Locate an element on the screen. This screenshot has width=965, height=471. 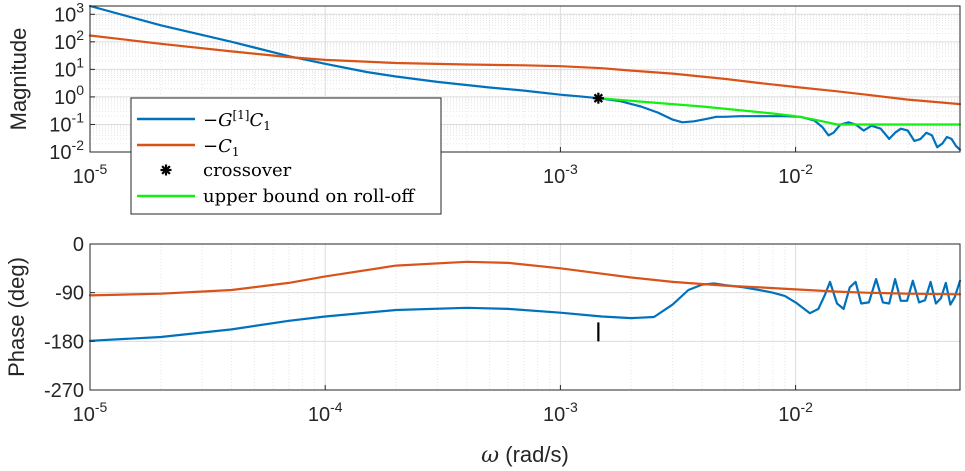
magnitude-y-tick-label: 10⁻² is located at coordinates (66, 150).